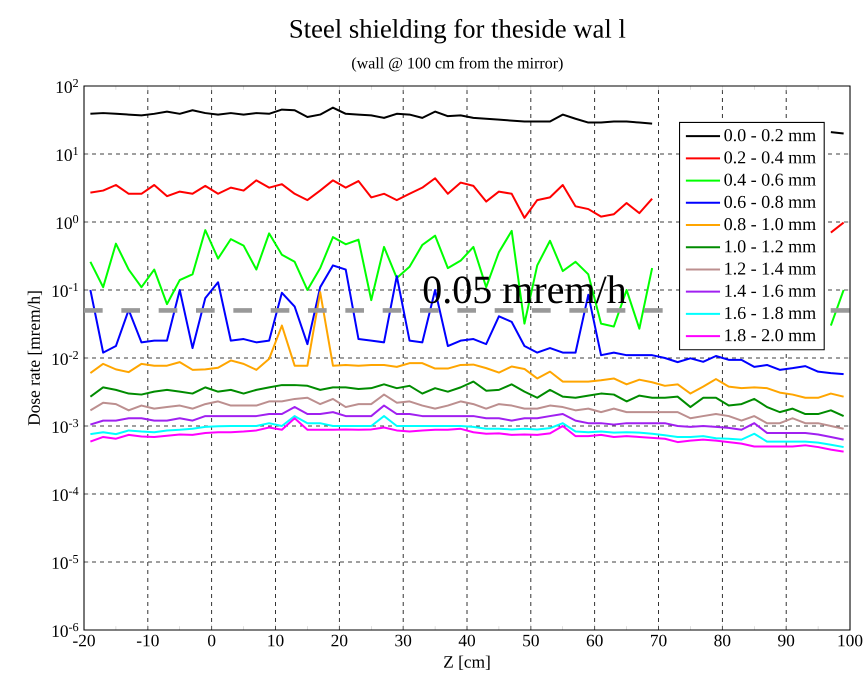 The image size is (867, 675). What do you see at coordinates (786, 640) in the screenshot?
I see `x-tick-label: 90` at bounding box center [786, 640].